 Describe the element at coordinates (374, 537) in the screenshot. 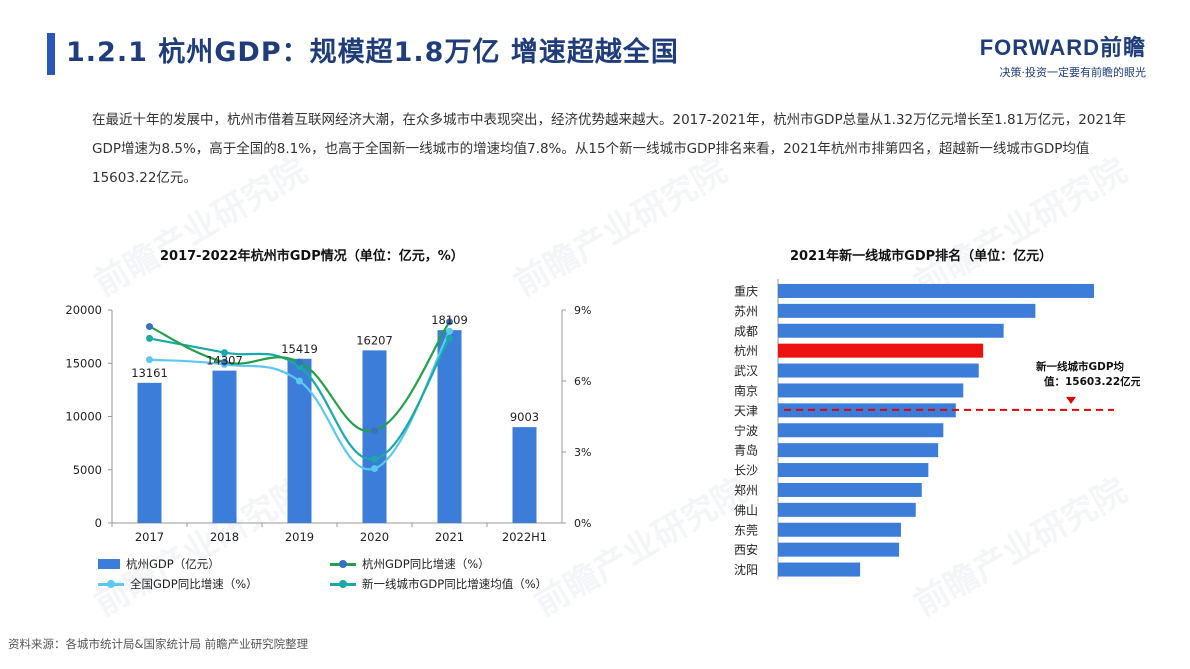

I see `x-tick-label: 2020` at that location.